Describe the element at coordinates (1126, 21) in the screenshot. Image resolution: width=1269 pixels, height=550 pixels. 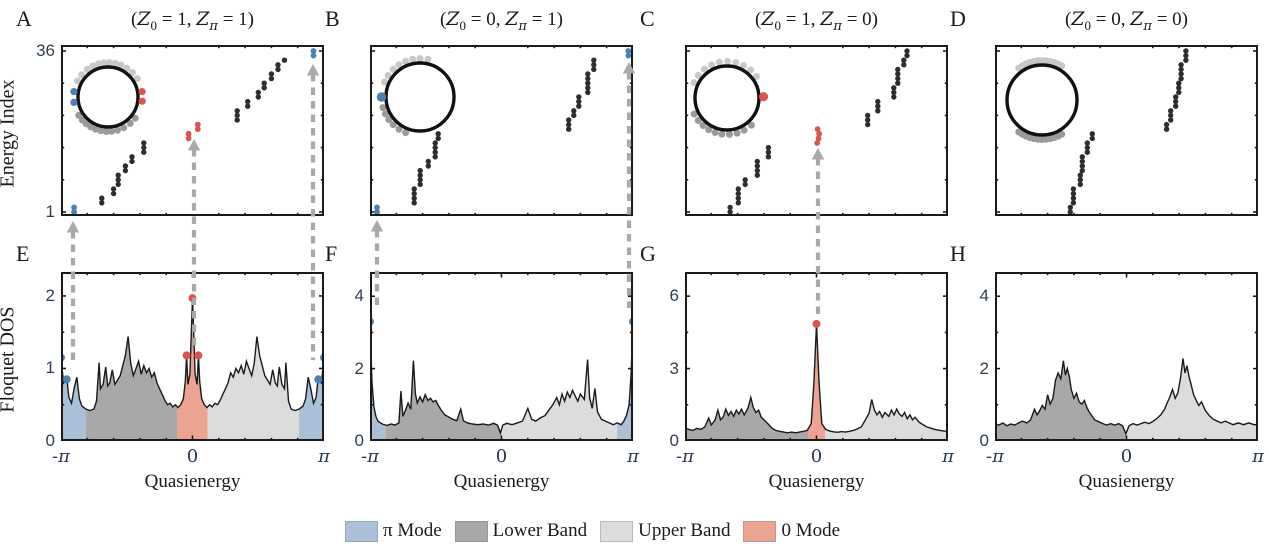
I see `panel-title-d: (Z0 = 0, Zπ = 0)` at that location.